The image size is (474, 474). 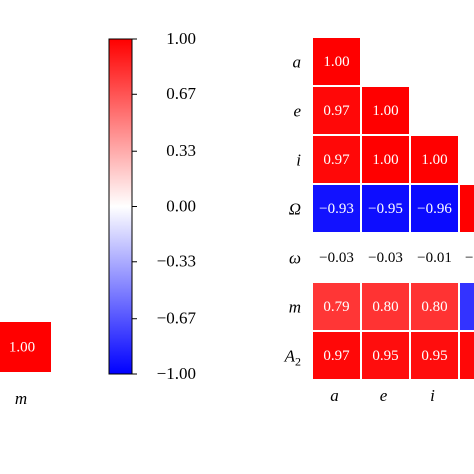 I want to click on heatmap-cell-label: 0.79, so click(x=336, y=307).